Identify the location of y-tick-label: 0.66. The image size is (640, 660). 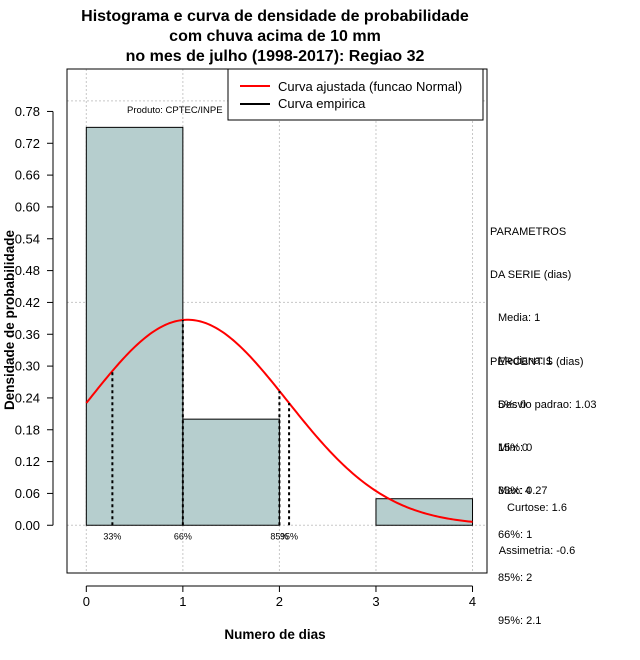
(27, 175).